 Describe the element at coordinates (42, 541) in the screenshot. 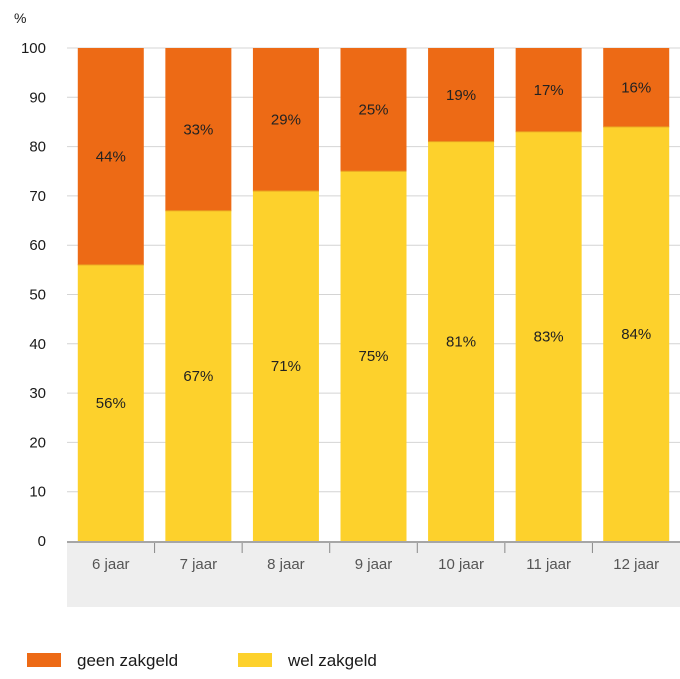

I see `y-tick-label: 0` at that location.